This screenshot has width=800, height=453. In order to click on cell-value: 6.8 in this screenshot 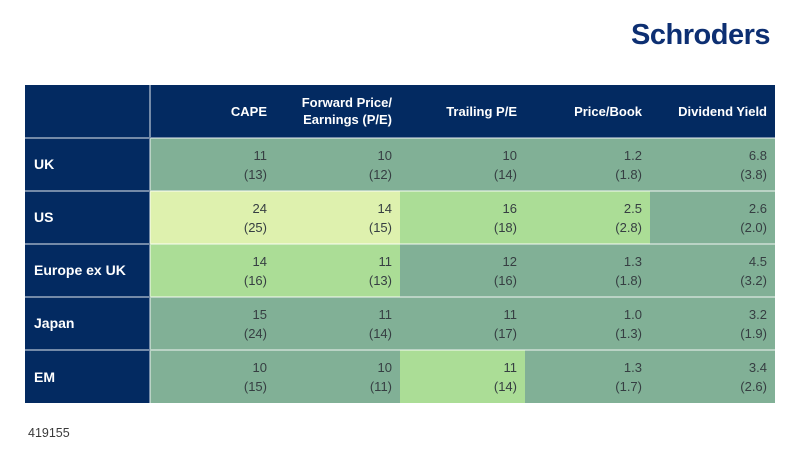, I will do `click(757, 155)`.